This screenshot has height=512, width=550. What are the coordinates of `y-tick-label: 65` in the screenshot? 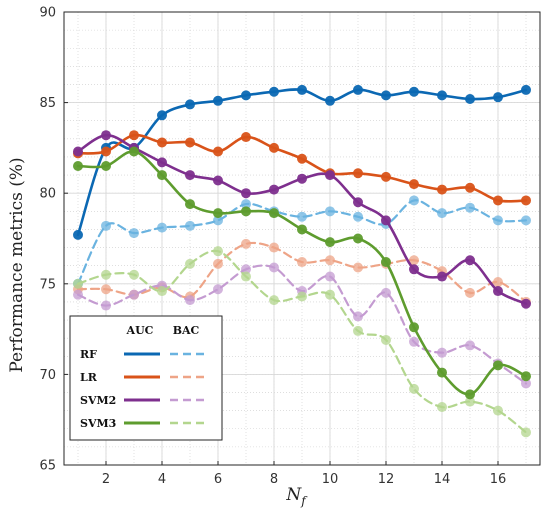 It's located at (47, 466).